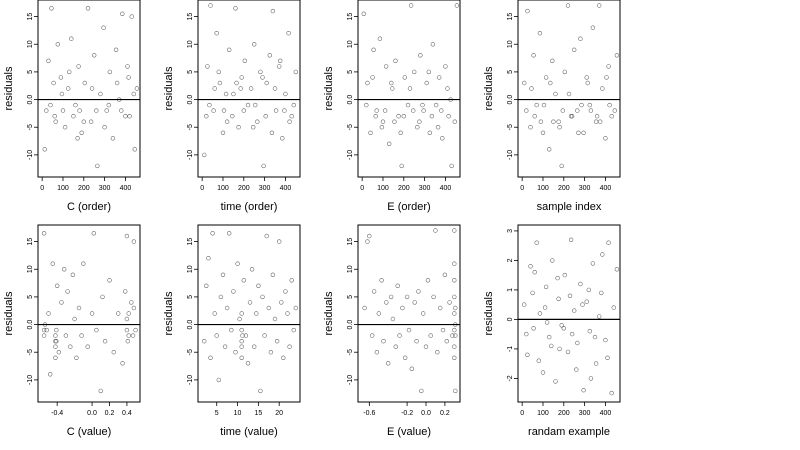 Image resolution: width=800 pixels, height=450 pixels. I want to click on y-tick-label: 10, so click(30, 269).